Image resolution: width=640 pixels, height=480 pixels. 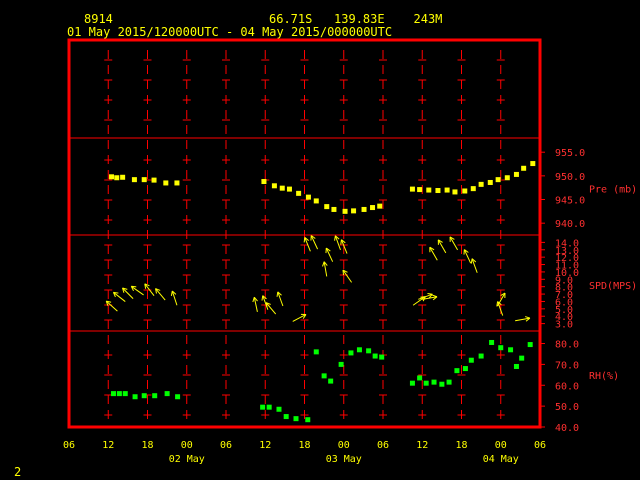 I want to click on y-tick-label: 7.0, so click(x=564, y=295).